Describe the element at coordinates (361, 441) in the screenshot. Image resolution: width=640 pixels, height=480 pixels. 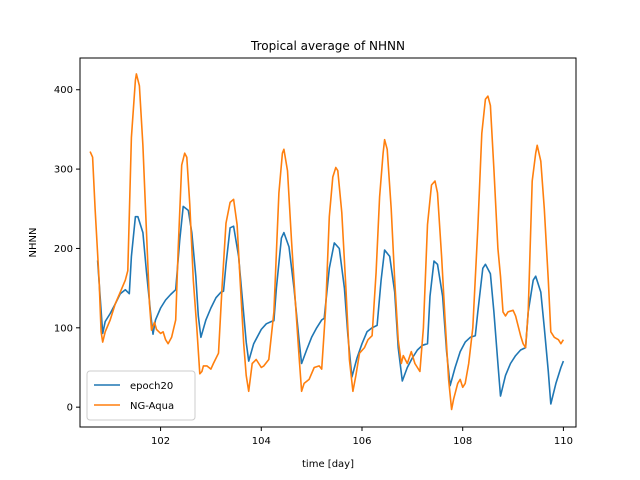
I see `x-tick-label: 106` at that location.